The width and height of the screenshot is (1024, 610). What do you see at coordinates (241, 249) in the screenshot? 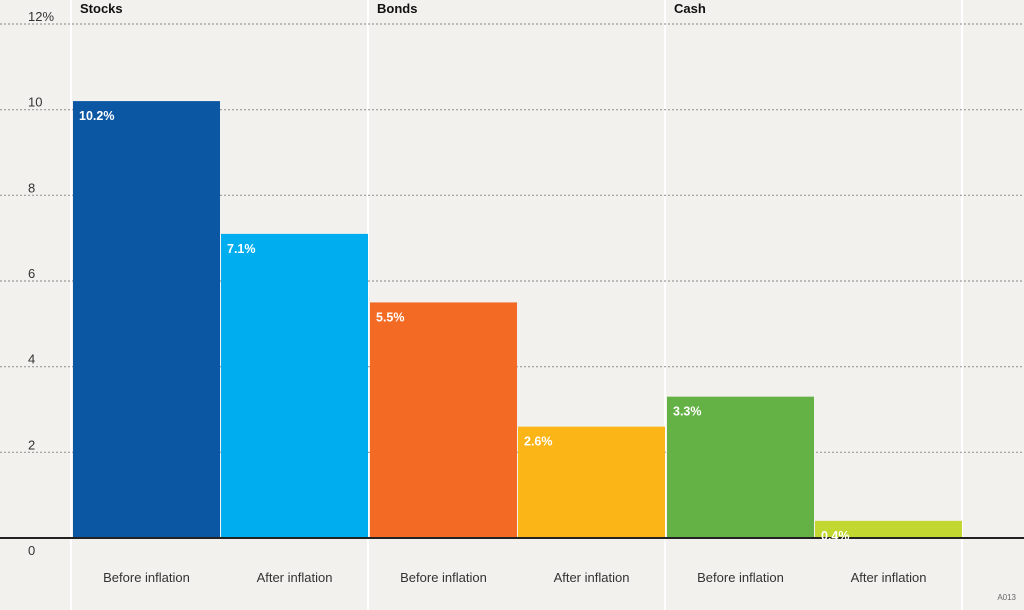
I see `data-label: 7.1%` at bounding box center [241, 249].